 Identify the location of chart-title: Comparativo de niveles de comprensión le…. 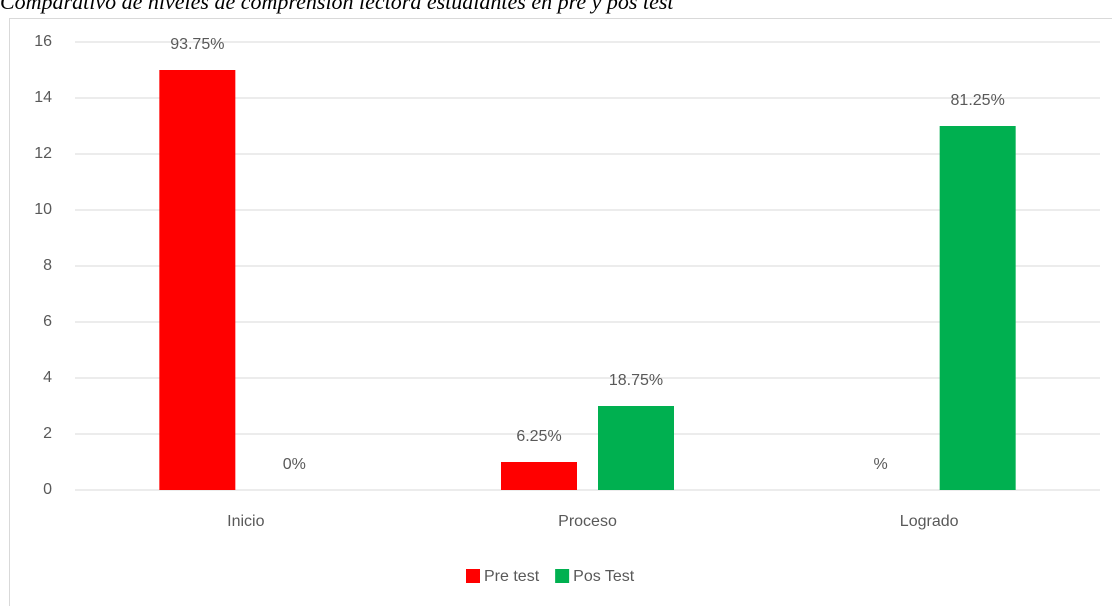
(337, 7).